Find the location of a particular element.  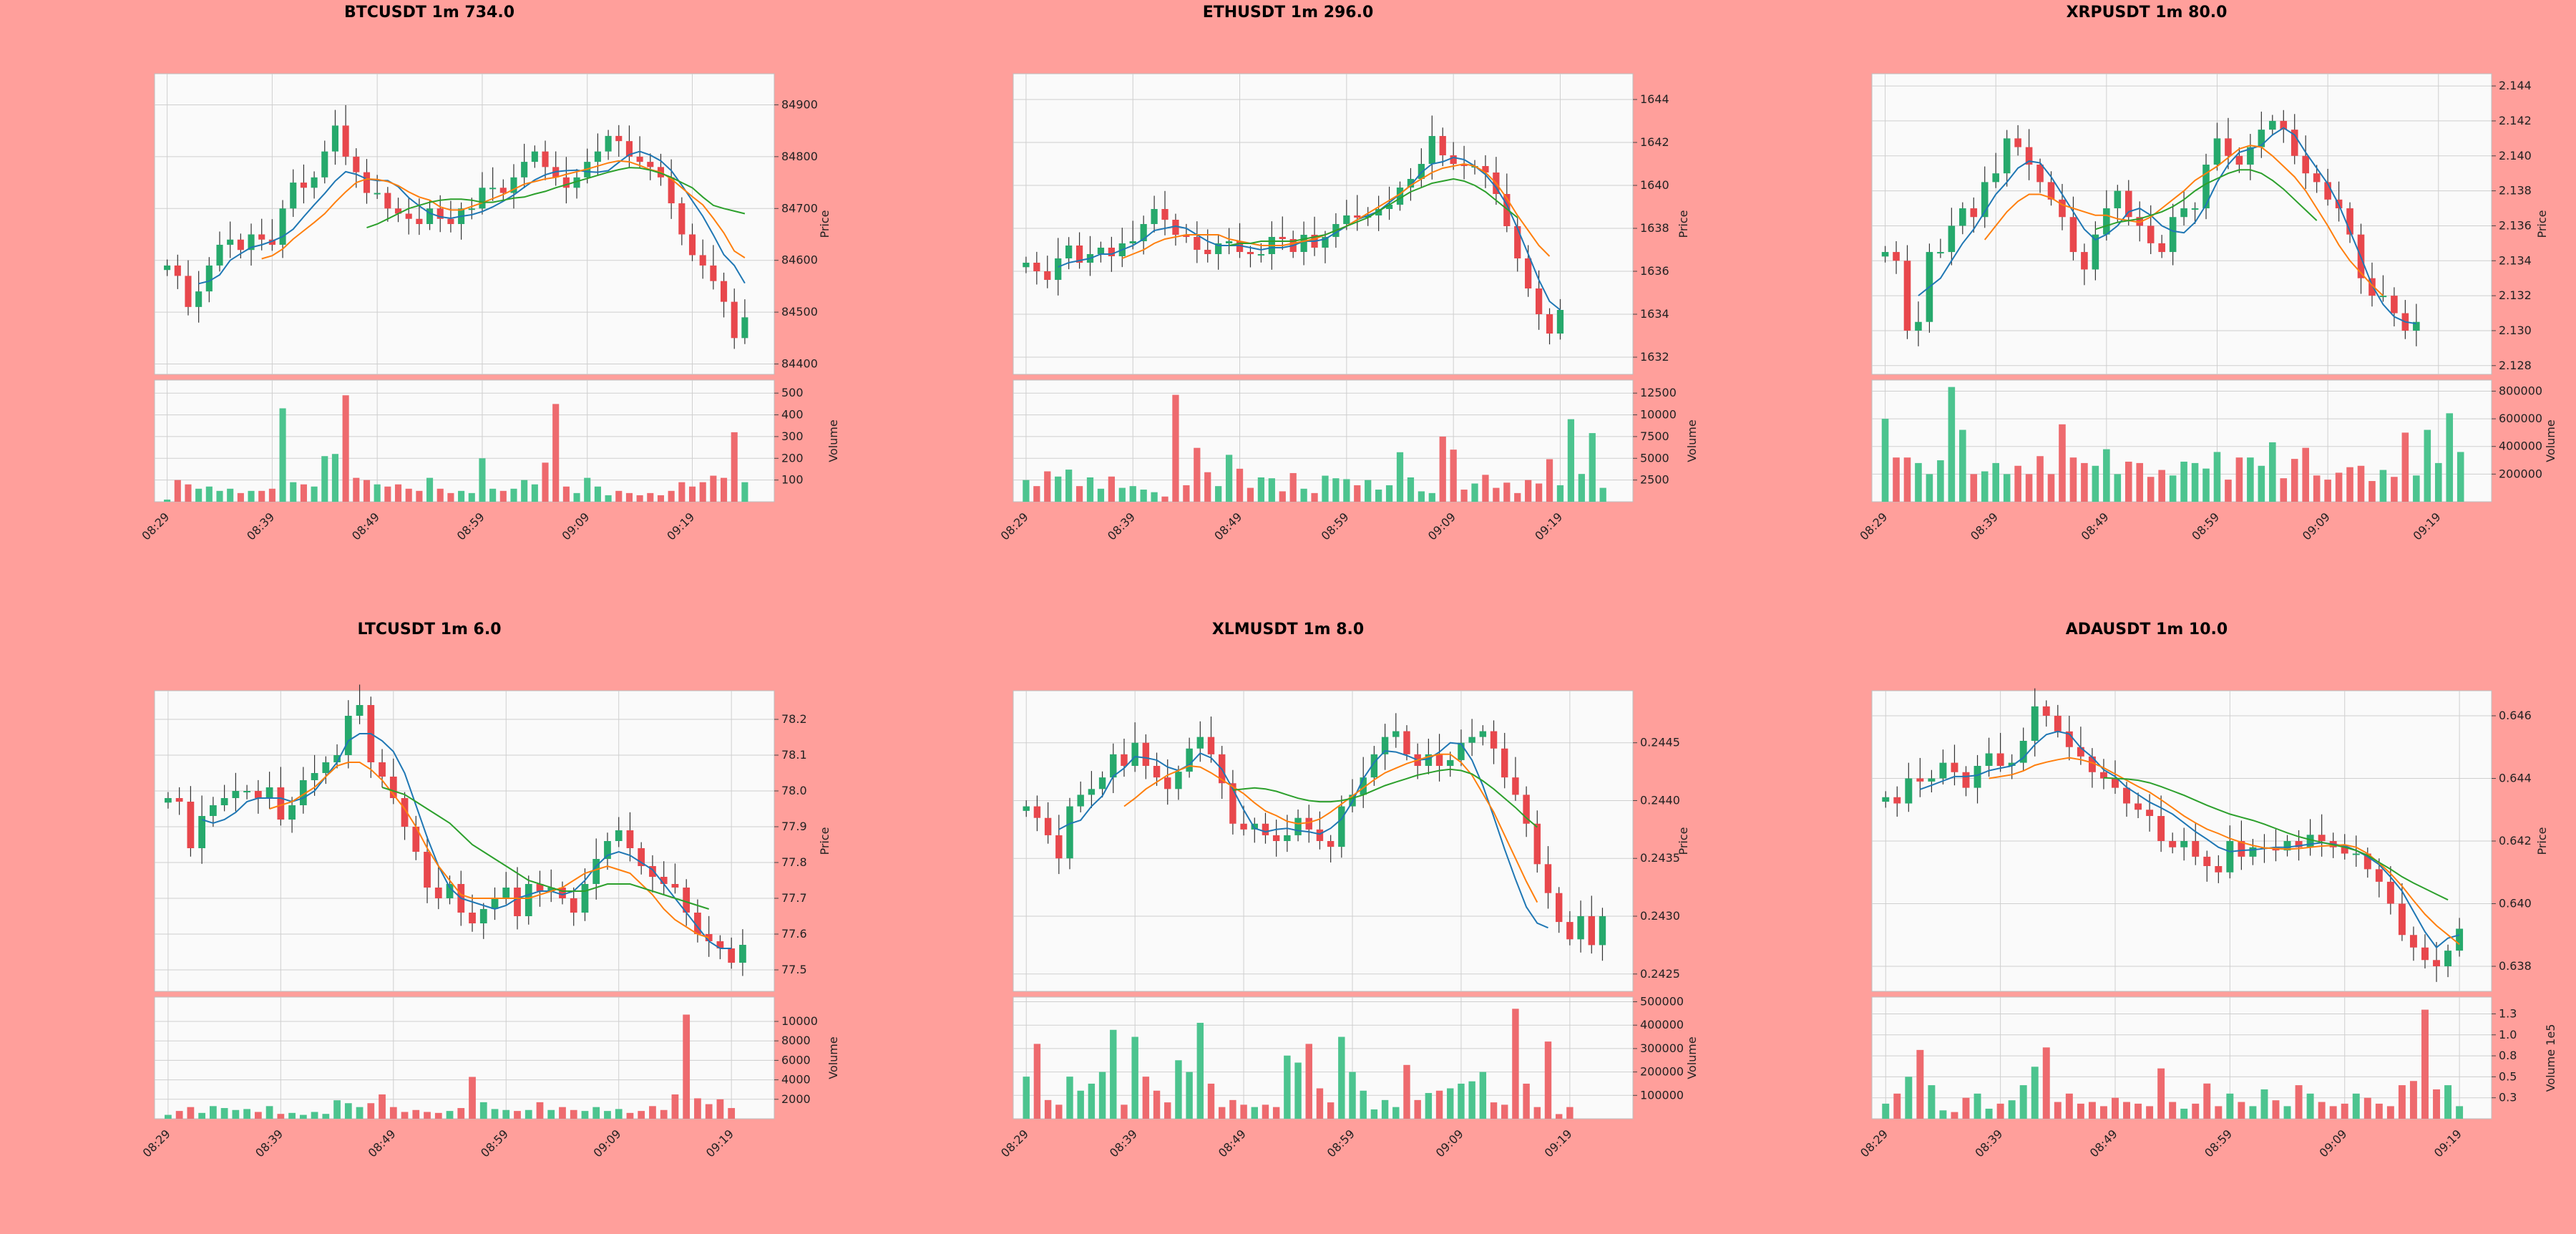

volume-tick-label: 800000 is located at coordinates (2520, 390).